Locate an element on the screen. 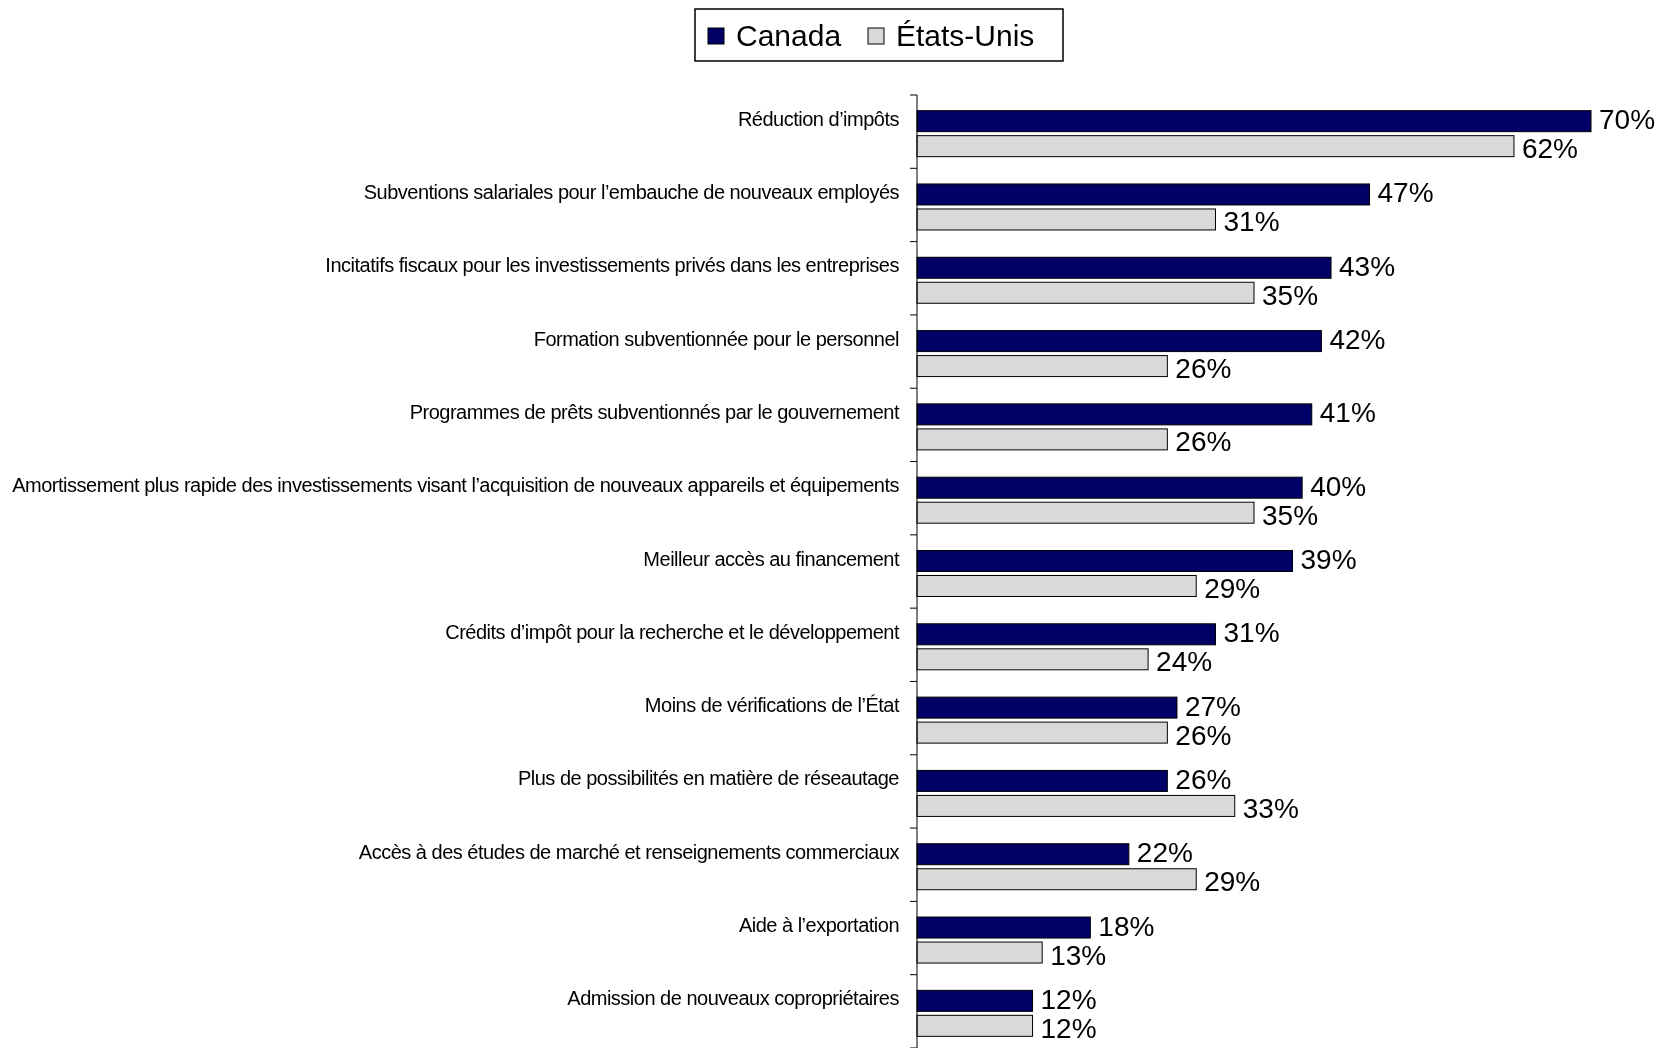  legend-label: États-Unis is located at coordinates (965, 35).